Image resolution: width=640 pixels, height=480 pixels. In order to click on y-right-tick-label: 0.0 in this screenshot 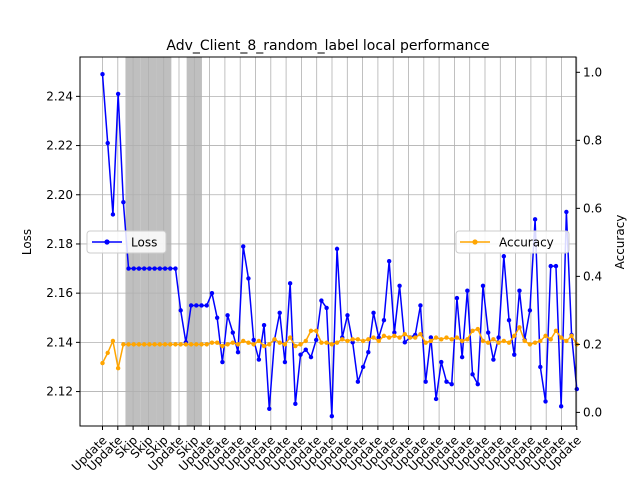, I will do `click(592, 412)`.